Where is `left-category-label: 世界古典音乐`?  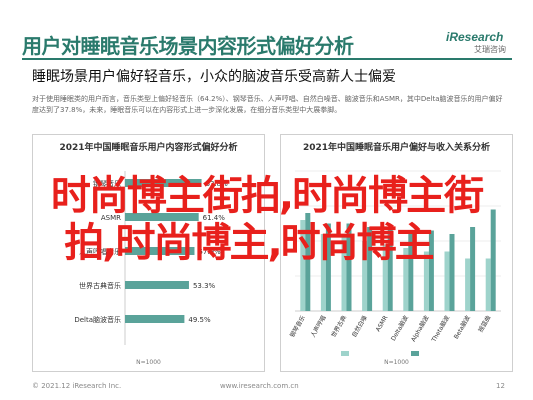
left-category-label: 世界古典音乐 is located at coordinates (100, 285).